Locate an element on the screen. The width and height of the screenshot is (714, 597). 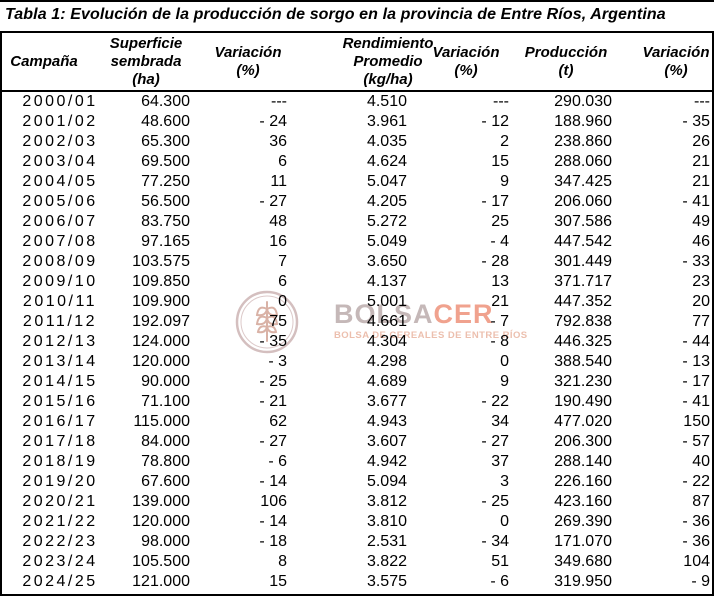
column-header-variacion-rendimiento: Variación (%) is located at coordinates (466, 61).